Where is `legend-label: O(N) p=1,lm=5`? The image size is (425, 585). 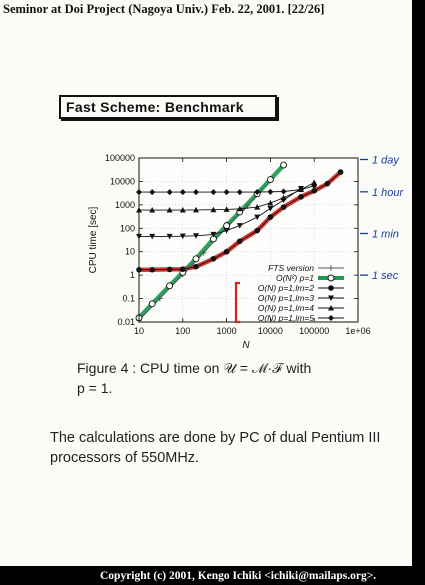
legend-label: O(N) p=1,lm=5 is located at coordinates (286, 318).